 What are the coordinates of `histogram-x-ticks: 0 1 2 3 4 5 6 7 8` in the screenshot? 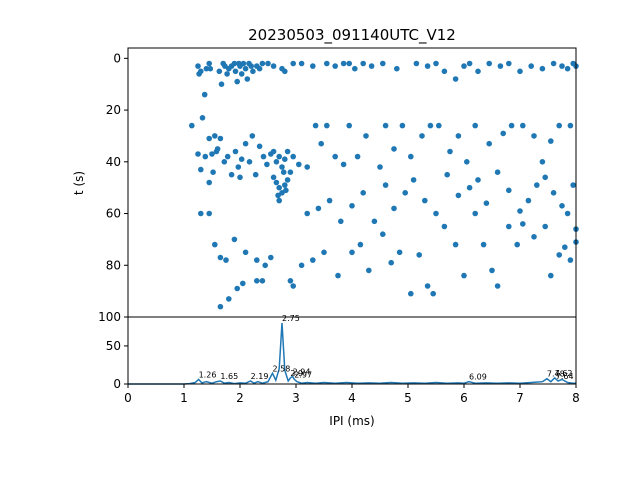 It's located at (352, 394).